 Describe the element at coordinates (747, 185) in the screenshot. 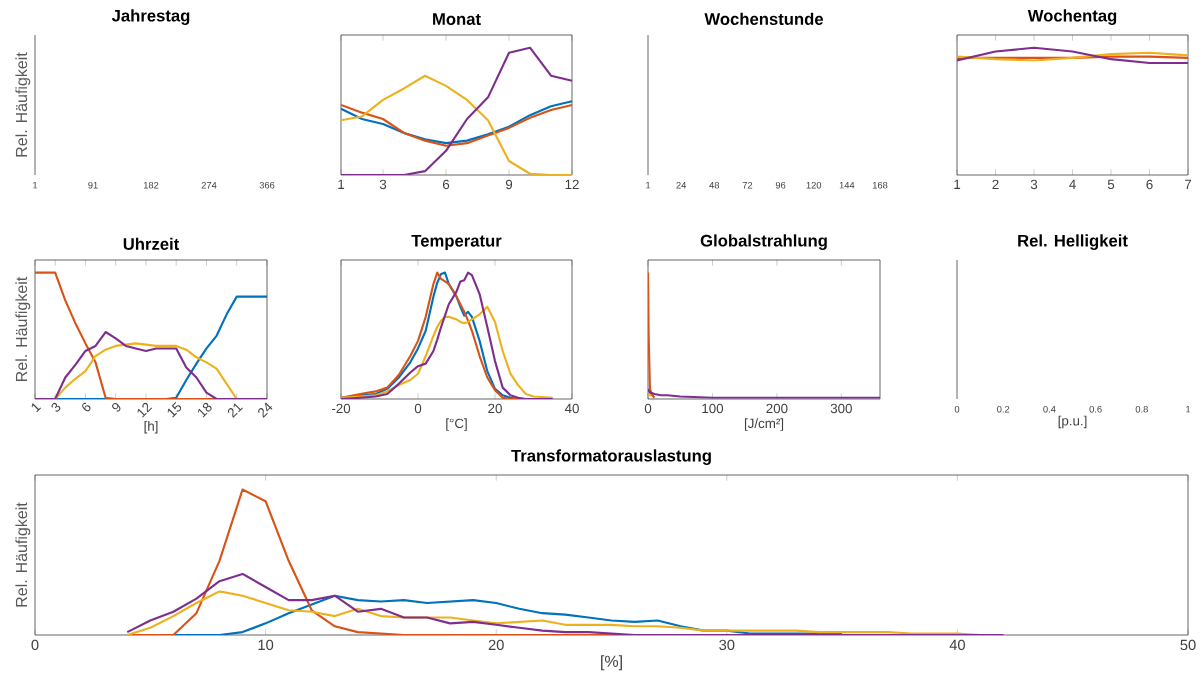

I see `text: 72` at that location.